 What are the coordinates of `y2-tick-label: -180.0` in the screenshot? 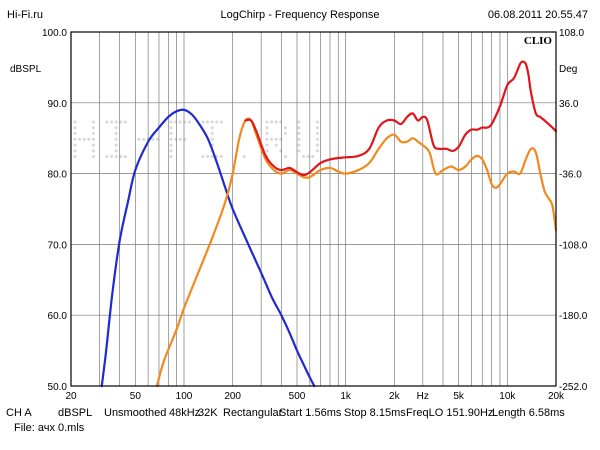 It's located at (573, 316).